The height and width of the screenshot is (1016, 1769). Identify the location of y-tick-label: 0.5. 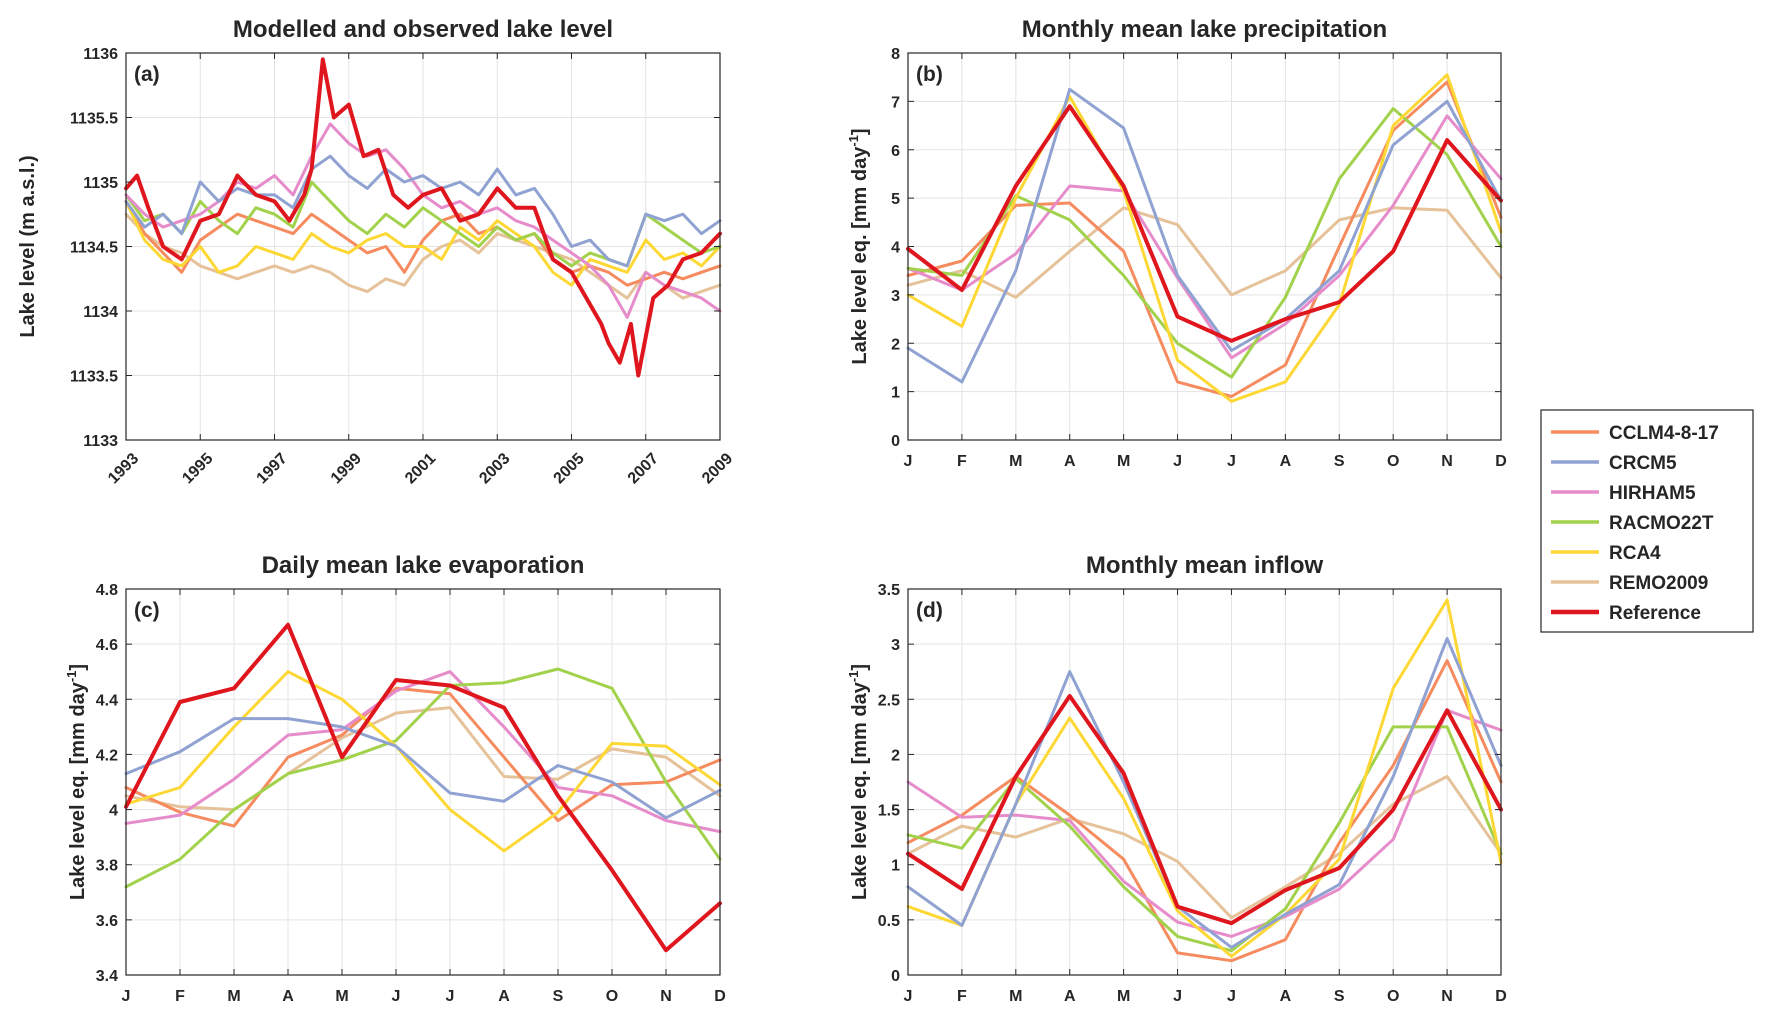
(889, 921).